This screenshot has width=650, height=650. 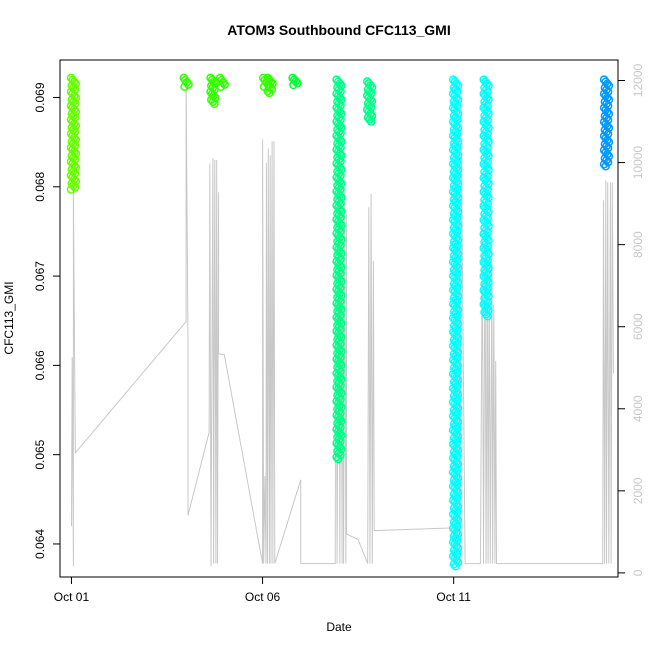 I want to click on right-tick-label: 0, so click(x=638, y=572).